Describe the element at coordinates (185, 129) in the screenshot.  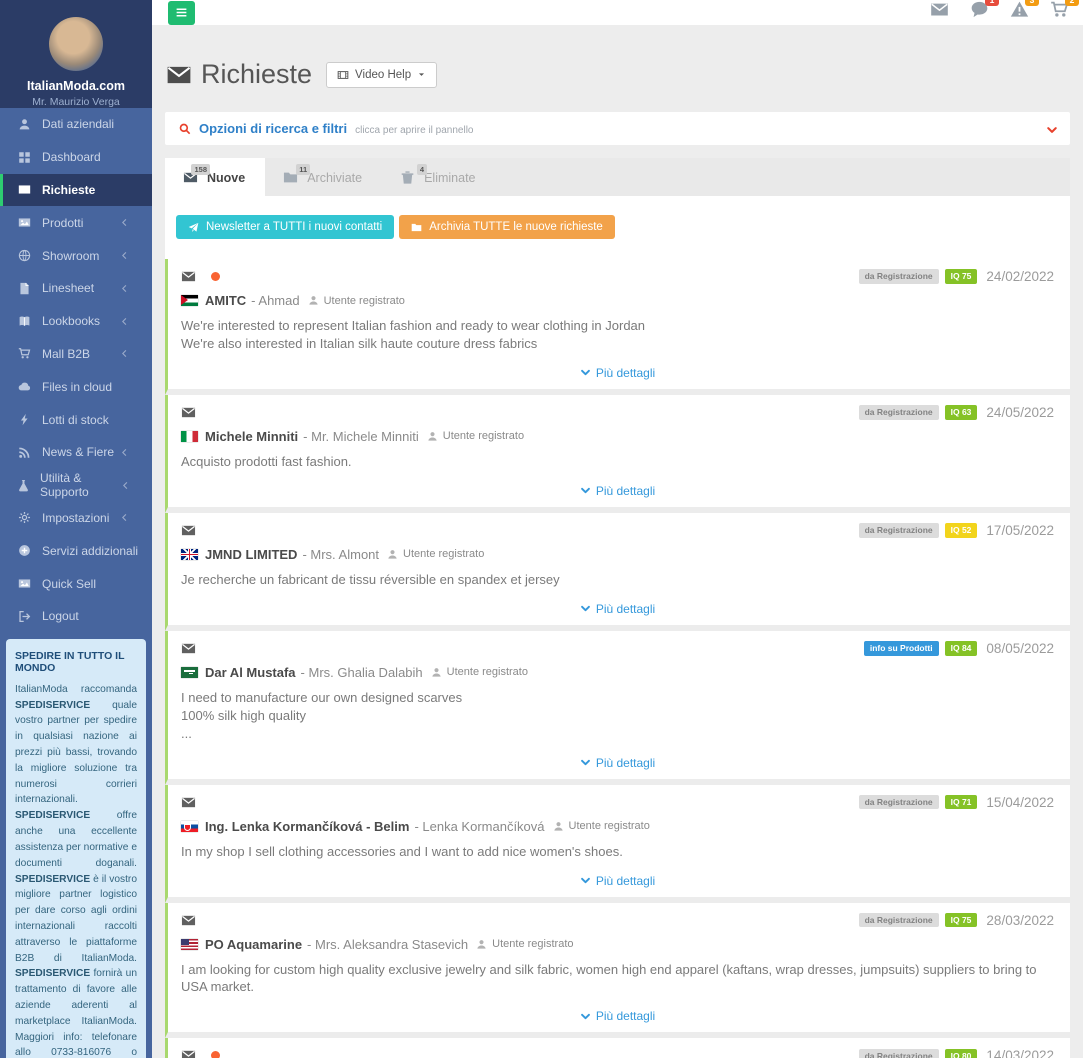
I see `search-icon` at that location.